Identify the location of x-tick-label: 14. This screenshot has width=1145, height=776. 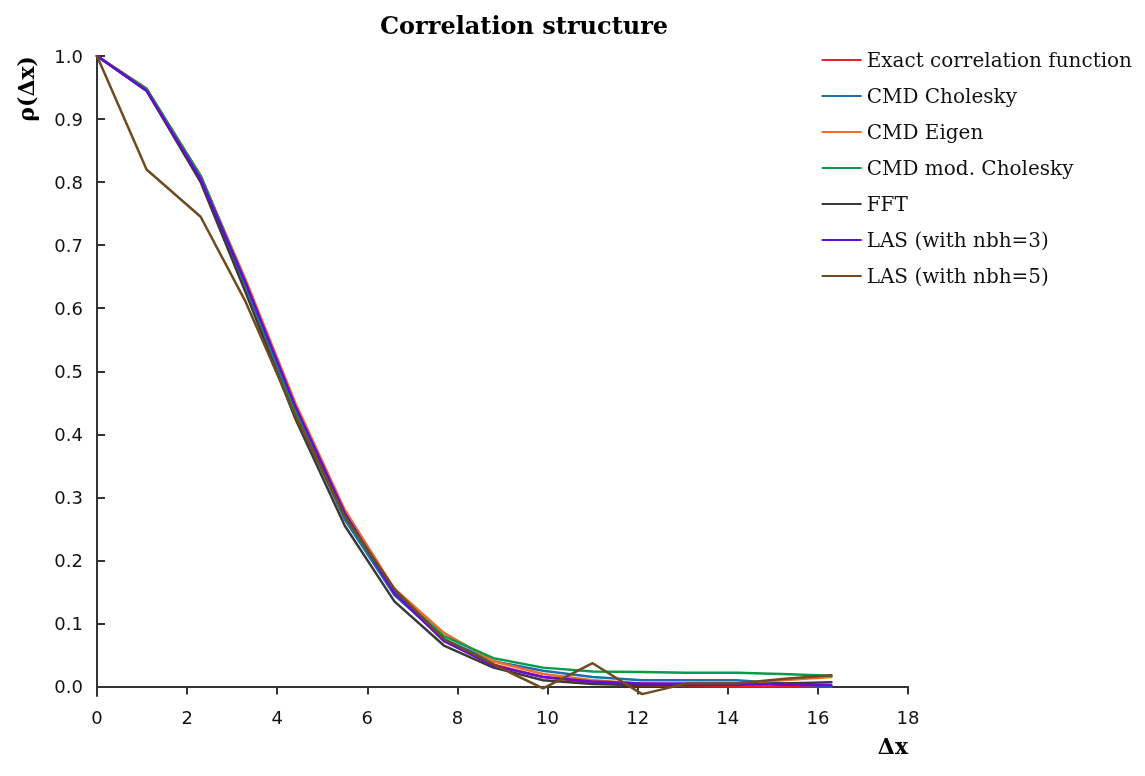
(728, 717).